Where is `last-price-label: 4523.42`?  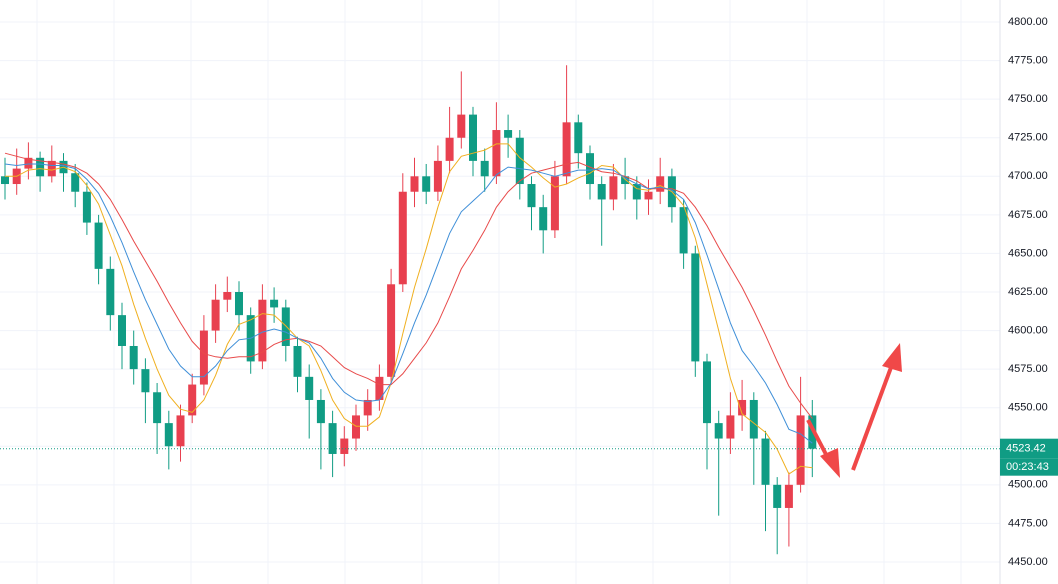
last-price-label: 4523.42 is located at coordinates (1026, 449).